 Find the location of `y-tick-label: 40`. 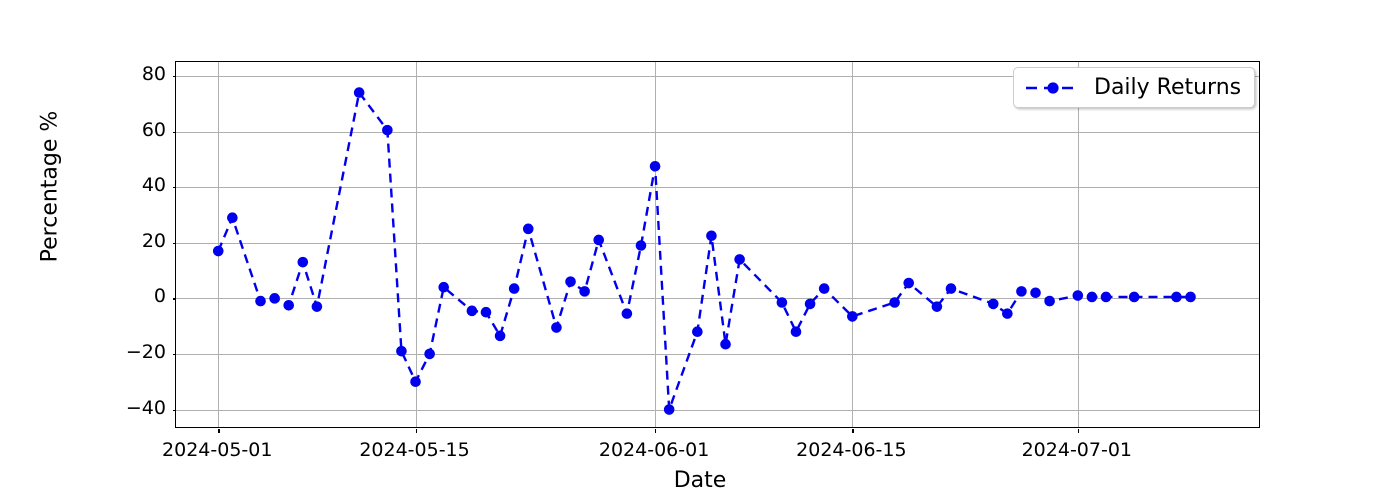

y-tick-label: 40 is located at coordinates (153, 185).